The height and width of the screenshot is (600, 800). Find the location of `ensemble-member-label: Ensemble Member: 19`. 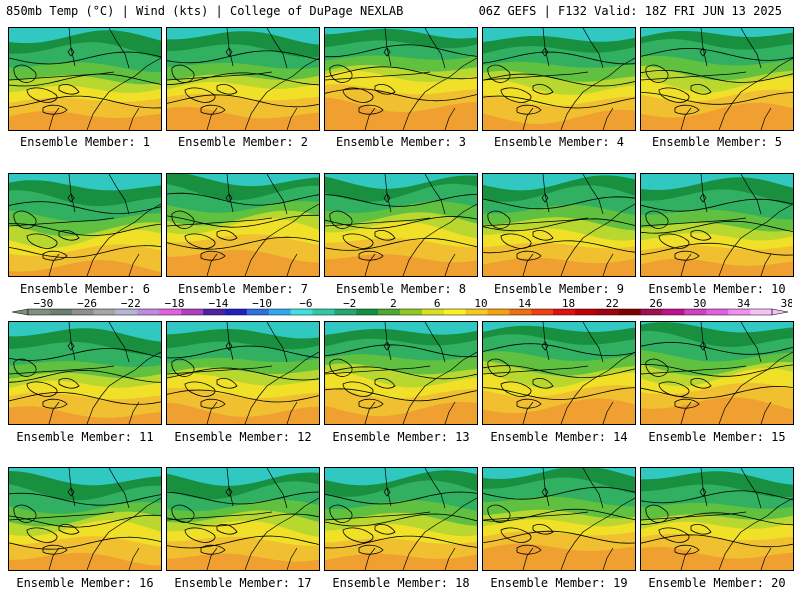

ensemble-member-label: Ensemble Member: 19 is located at coordinates (559, 583).